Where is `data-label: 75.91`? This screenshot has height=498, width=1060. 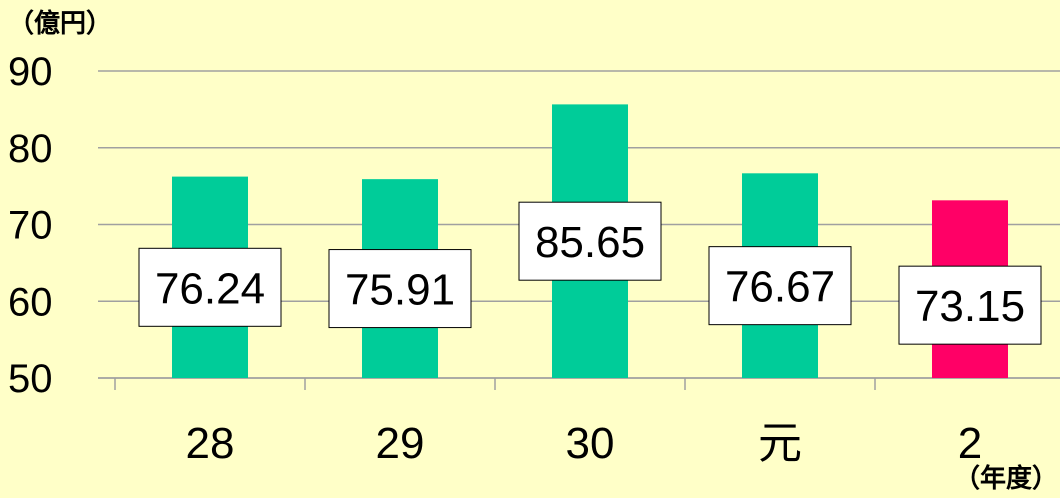 data-label: 75.91 is located at coordinates (400, 290).